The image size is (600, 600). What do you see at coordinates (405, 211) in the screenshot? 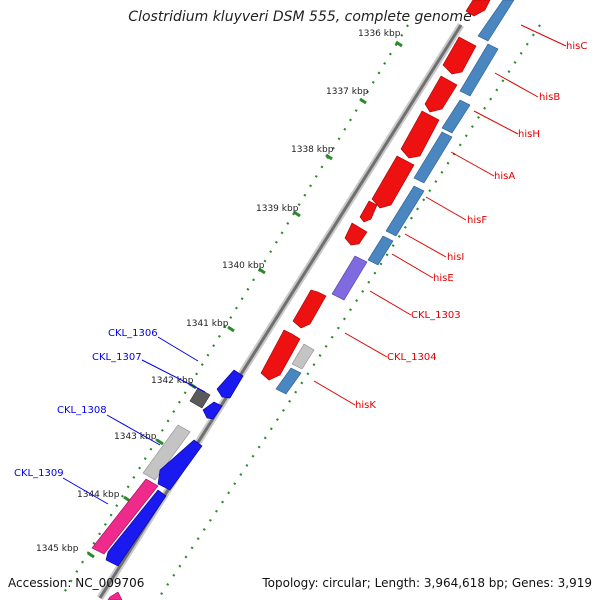
I see `gene-hisF-blue` at bounding box center [405, 211].